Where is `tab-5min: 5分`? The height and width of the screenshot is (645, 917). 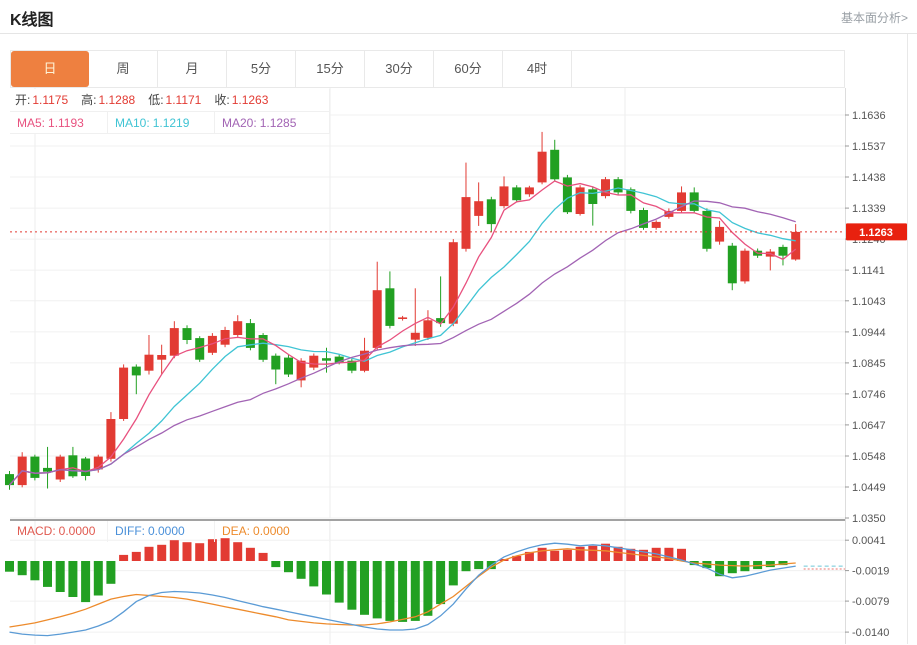
tab-5min: 5分 is located at coordinates (261, 69).